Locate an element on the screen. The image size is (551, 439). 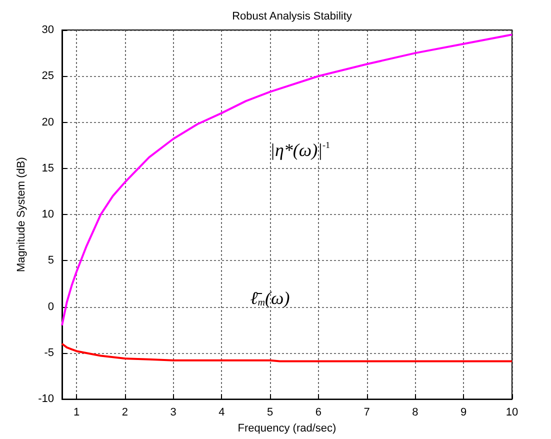
y-tick-label: -5 is located at coordinates (49, 352).